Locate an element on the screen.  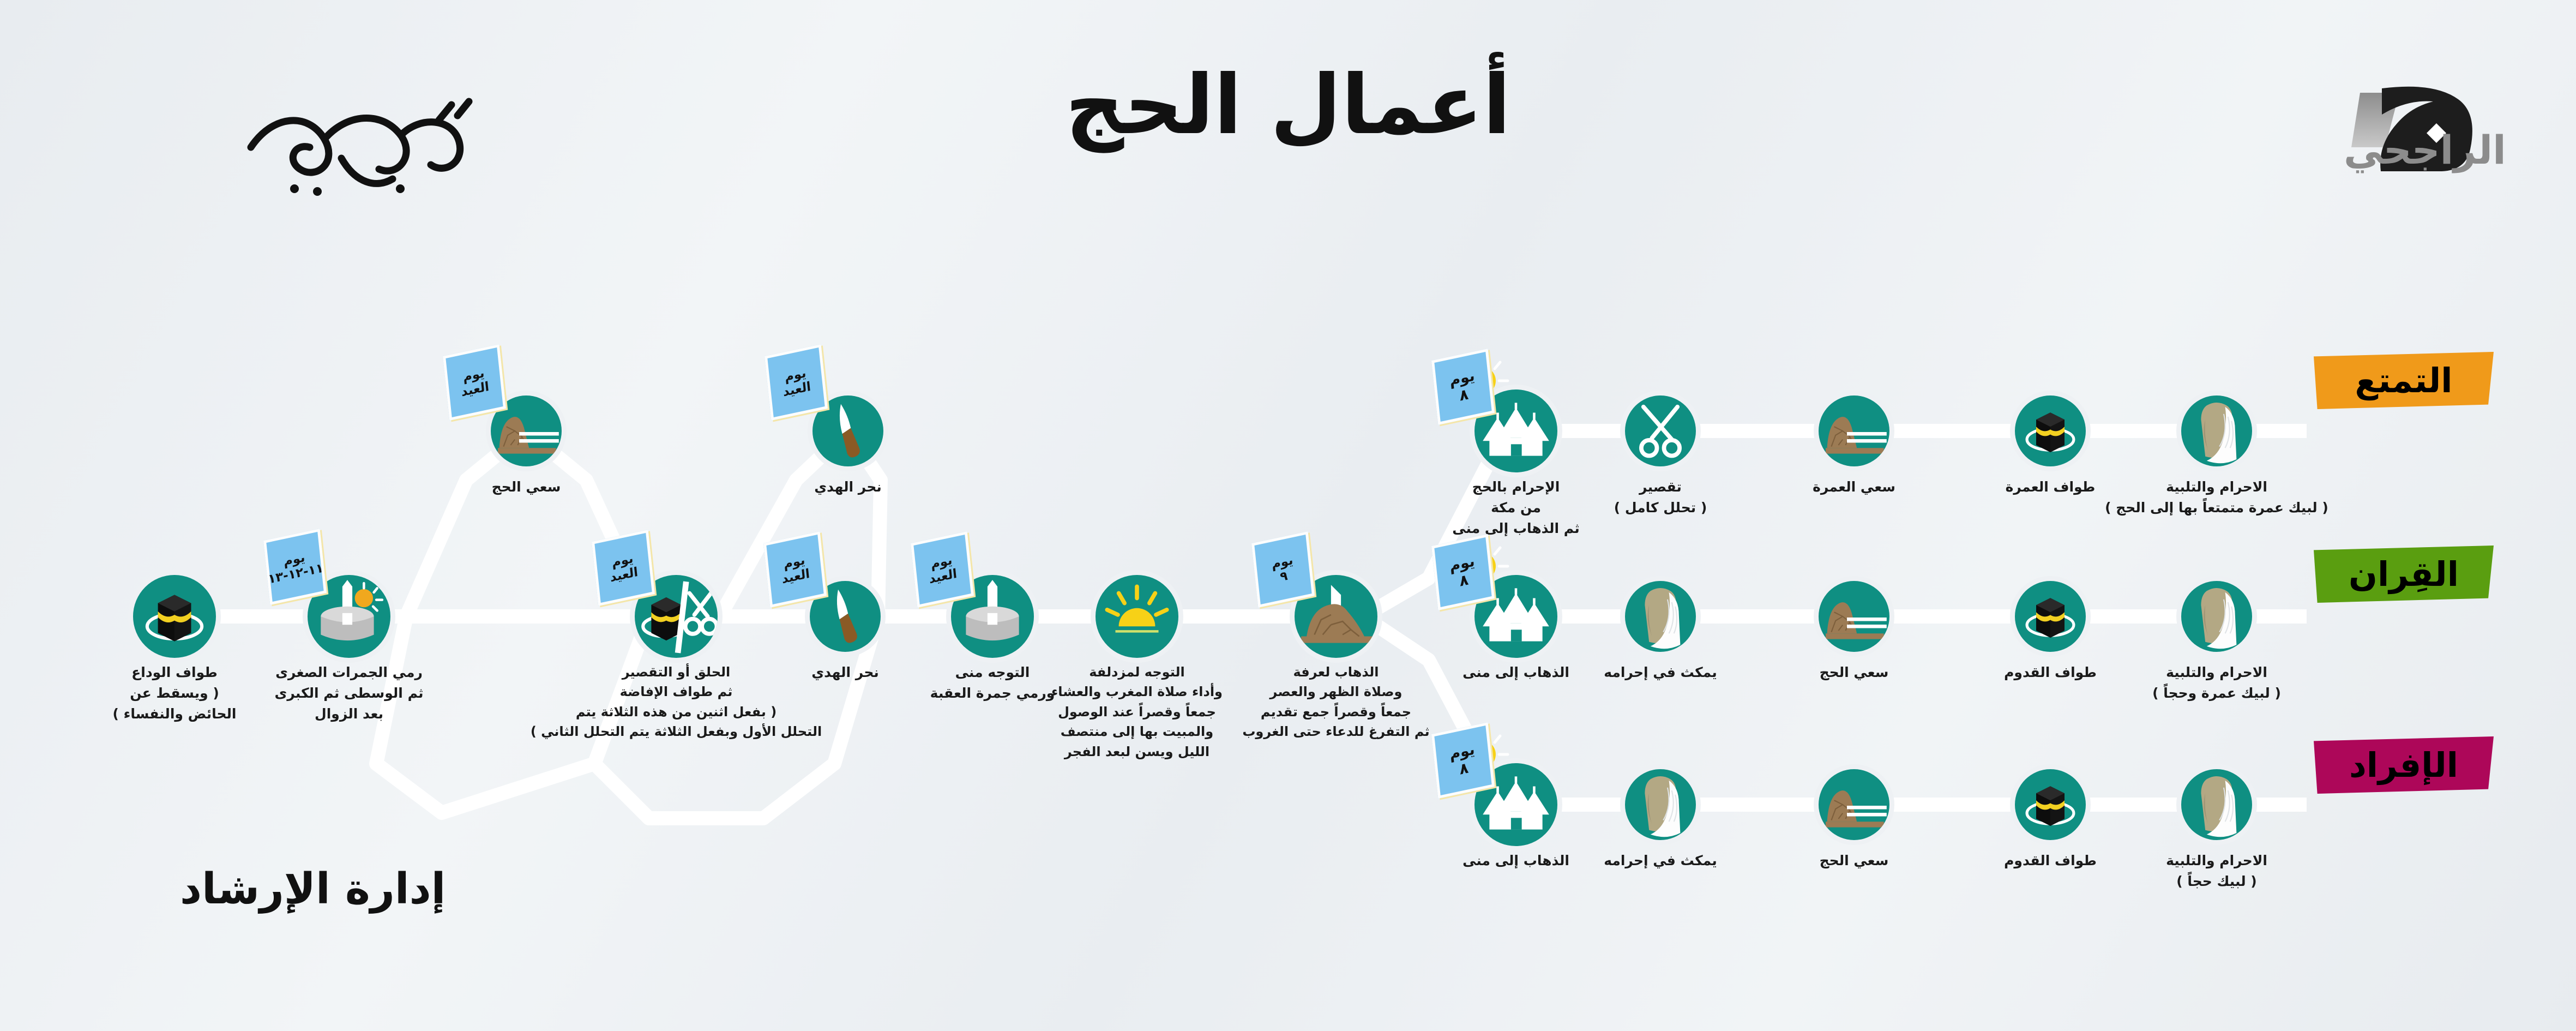
banner-qiran: القِران is located at coordinates (2404, 574).